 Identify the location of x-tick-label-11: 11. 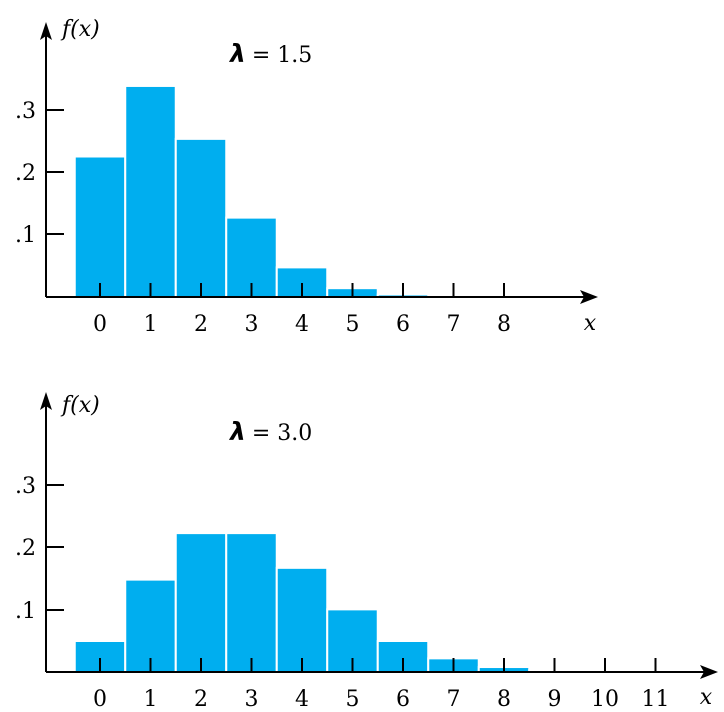
(656, 699).